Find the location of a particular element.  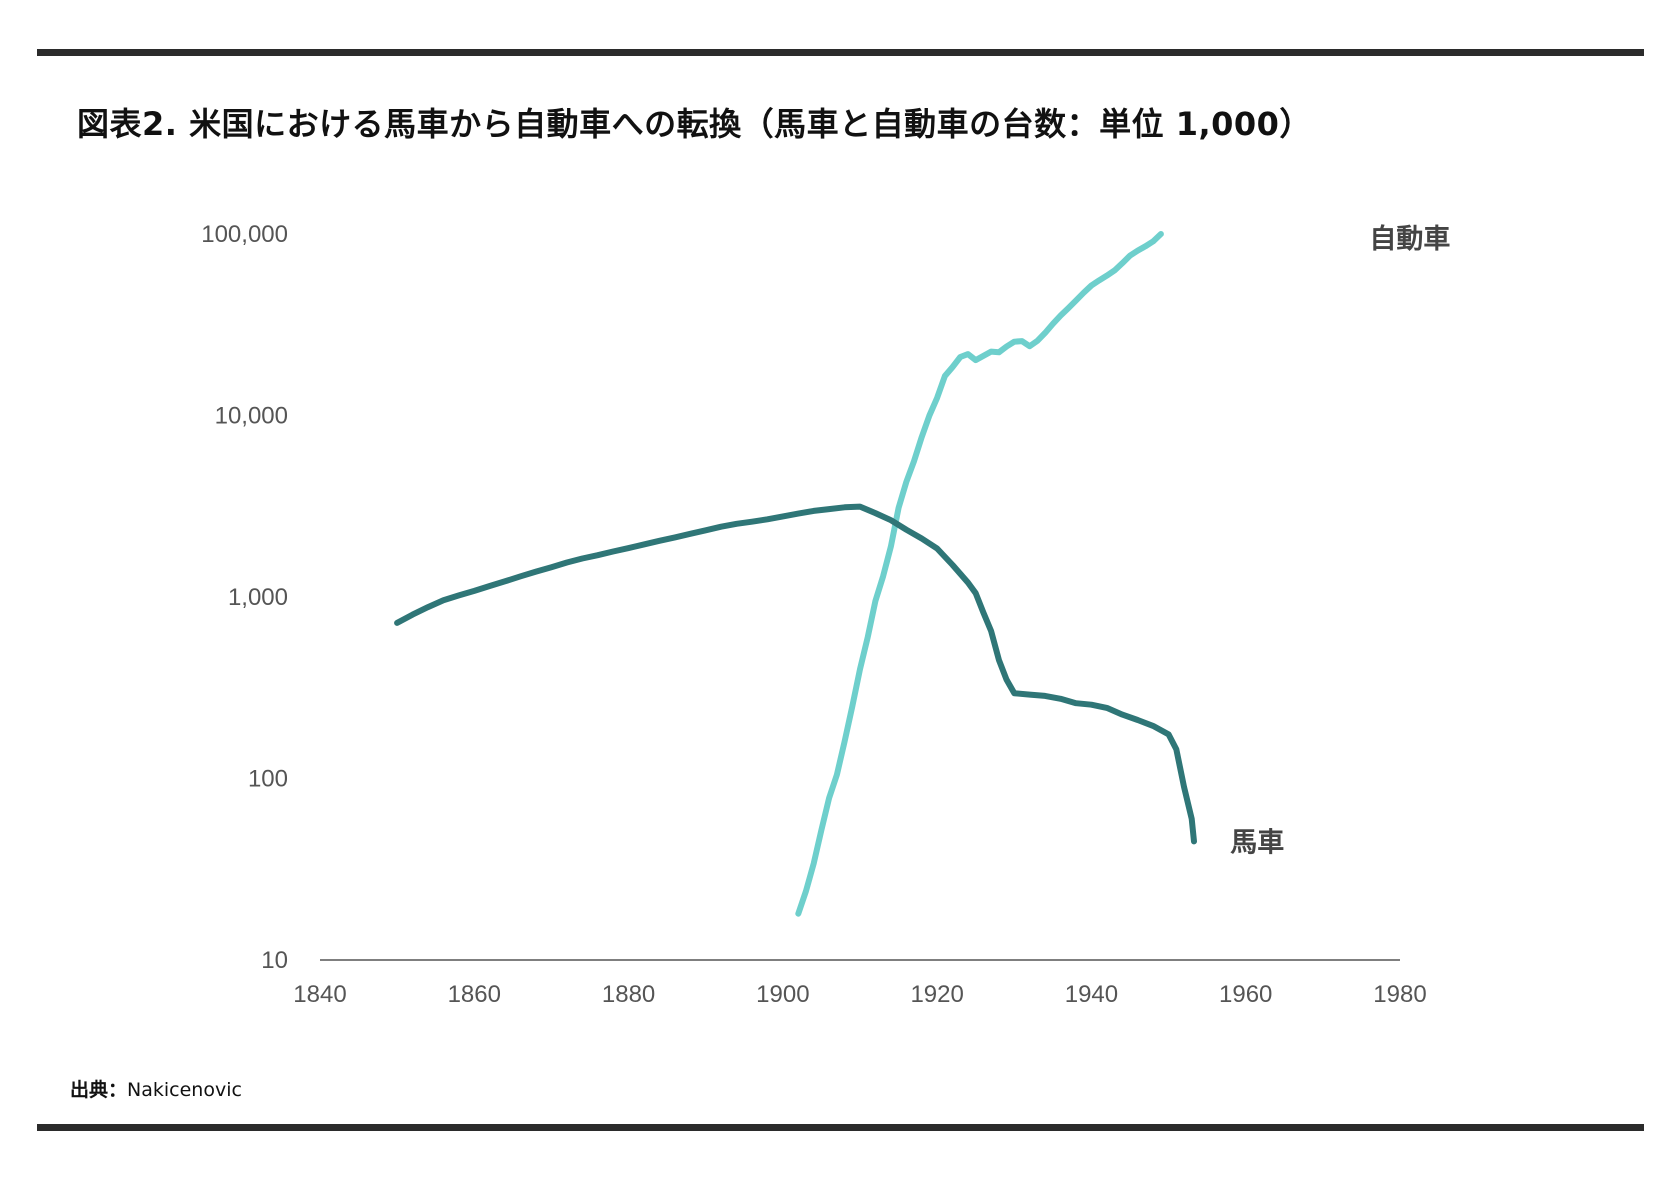

top-rule is located at coordinates (840, 52).